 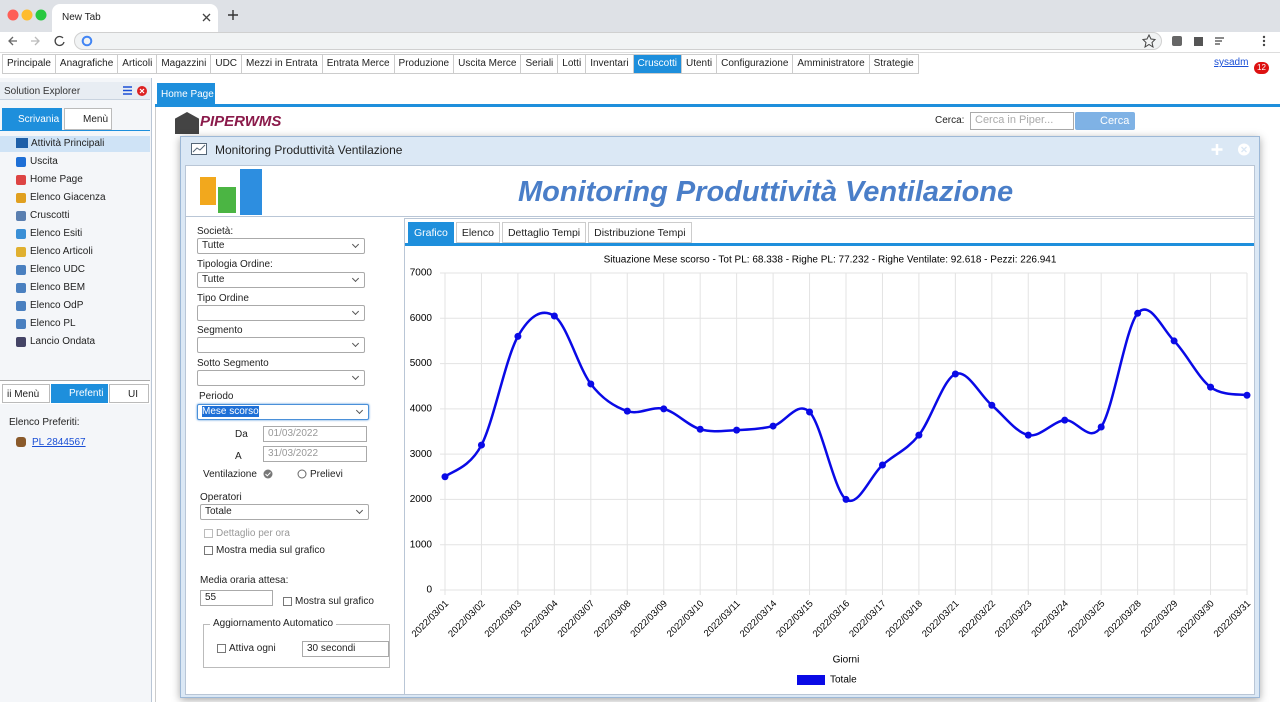 I want to click on explorer-item: Cruscotti, so click(x=42, y=216).